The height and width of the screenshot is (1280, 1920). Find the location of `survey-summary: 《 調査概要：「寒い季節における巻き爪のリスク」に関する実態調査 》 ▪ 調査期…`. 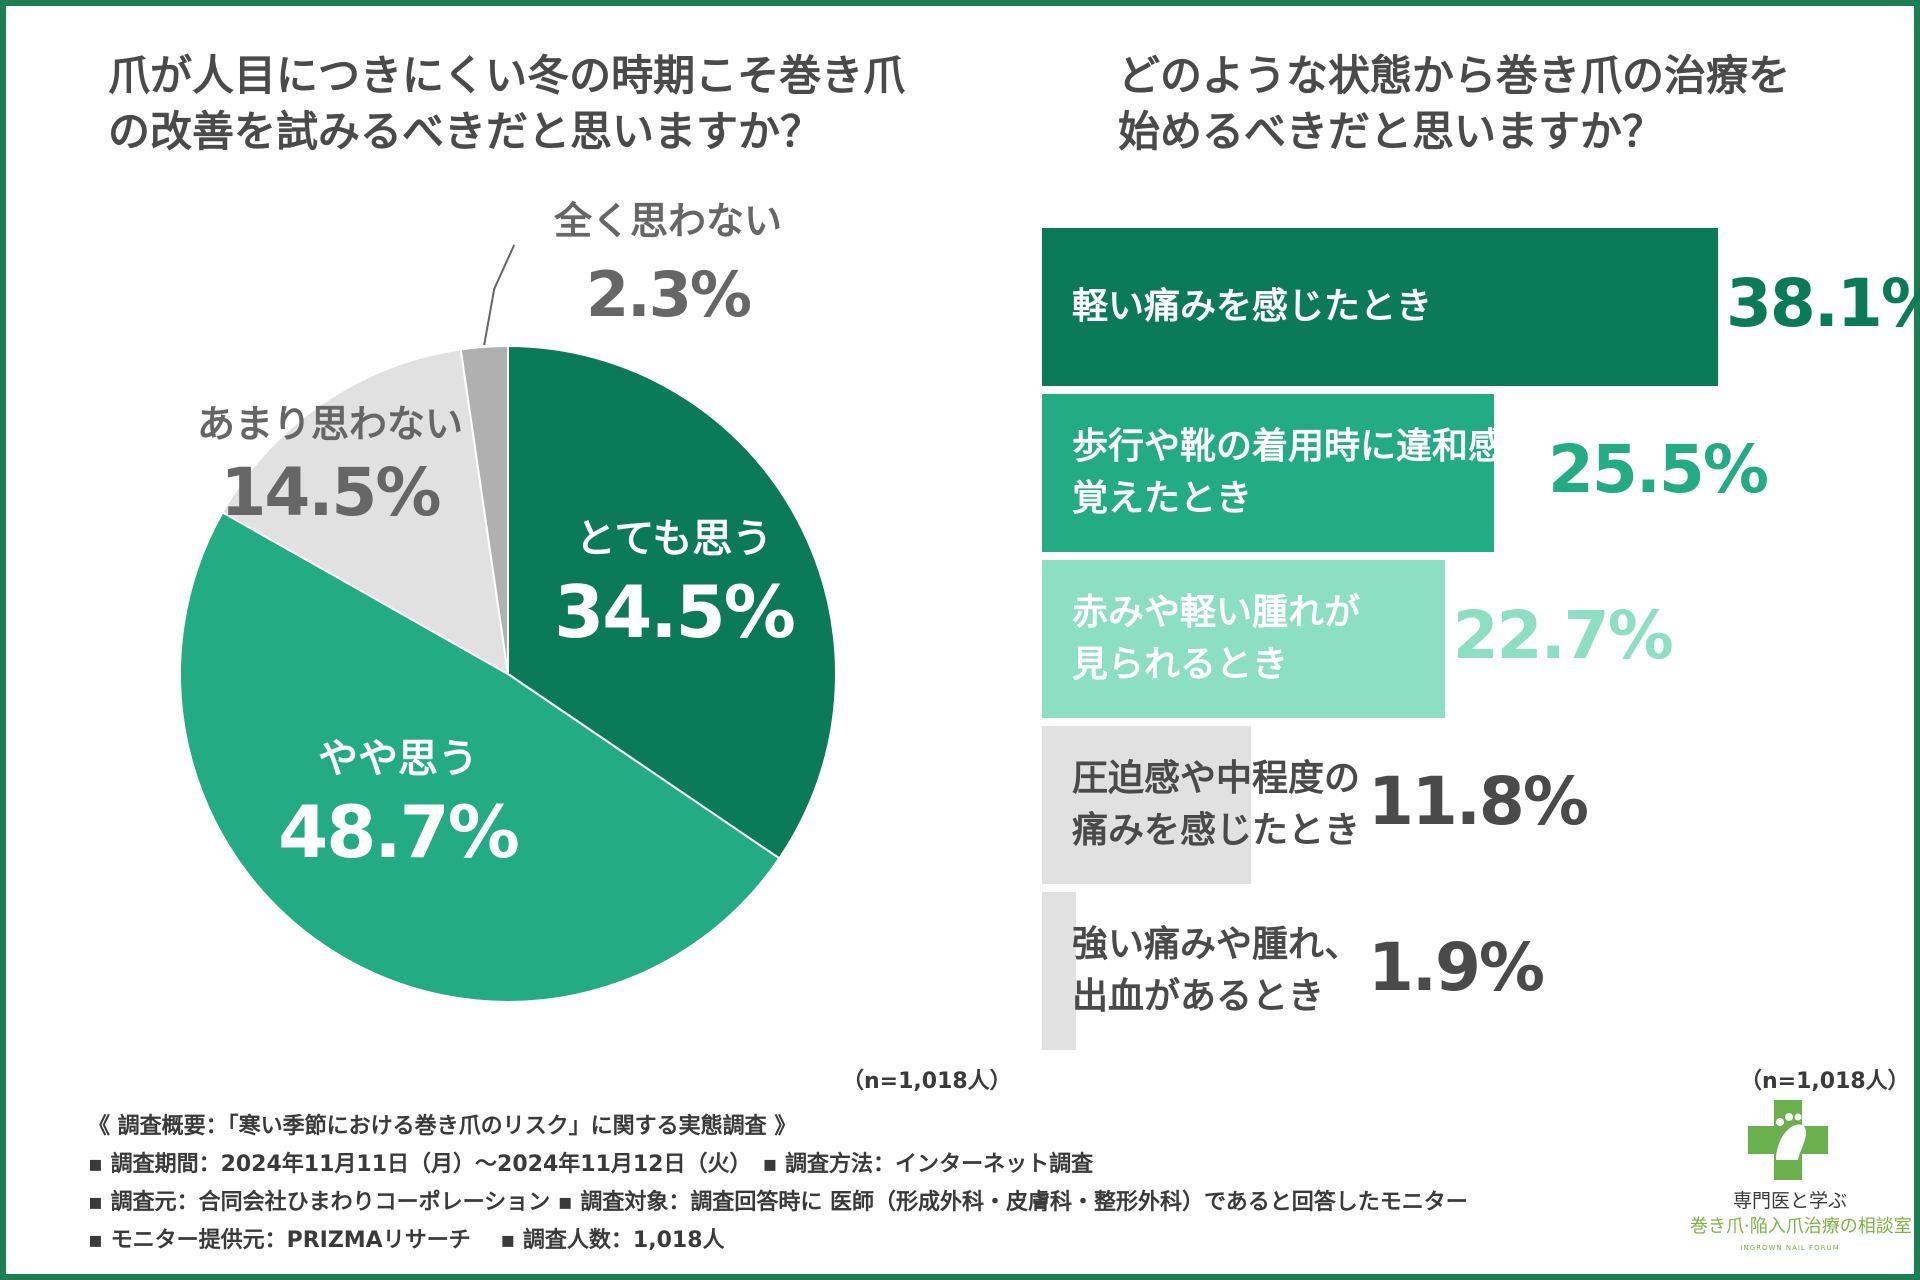

survey-summary: 《 調査概要：「寒い季節における巻き爪のリスク」に関する実態調査 》 ▪ 調査期… is located at coordinates (778, 1184).